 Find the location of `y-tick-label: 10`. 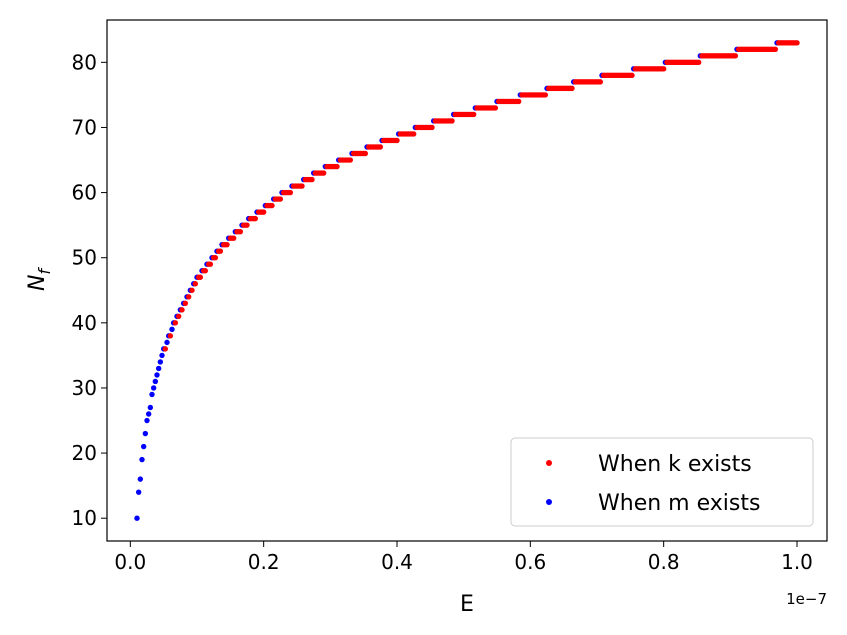

y-tick-label: 10 is located at coordinates (84, 518).